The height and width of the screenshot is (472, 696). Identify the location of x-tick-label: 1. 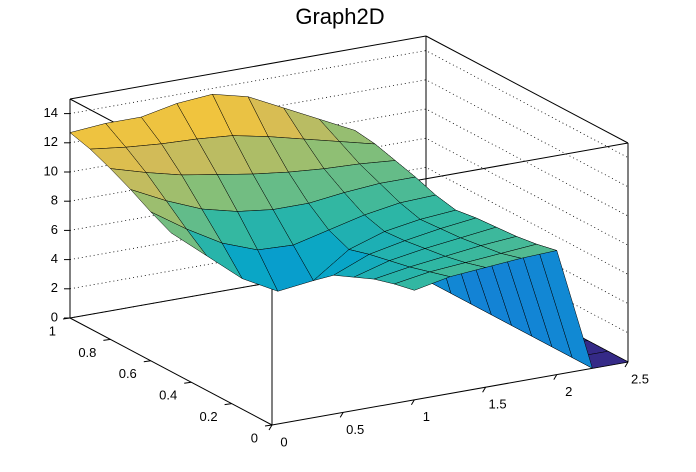
(426, 416).